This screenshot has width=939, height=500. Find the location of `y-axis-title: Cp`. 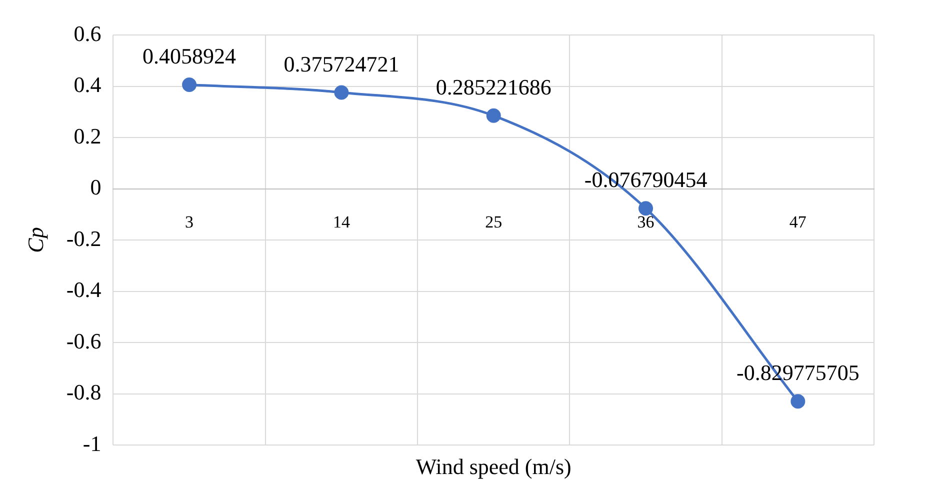

y-axis-title: Cp is located at coordinates (35, 240).